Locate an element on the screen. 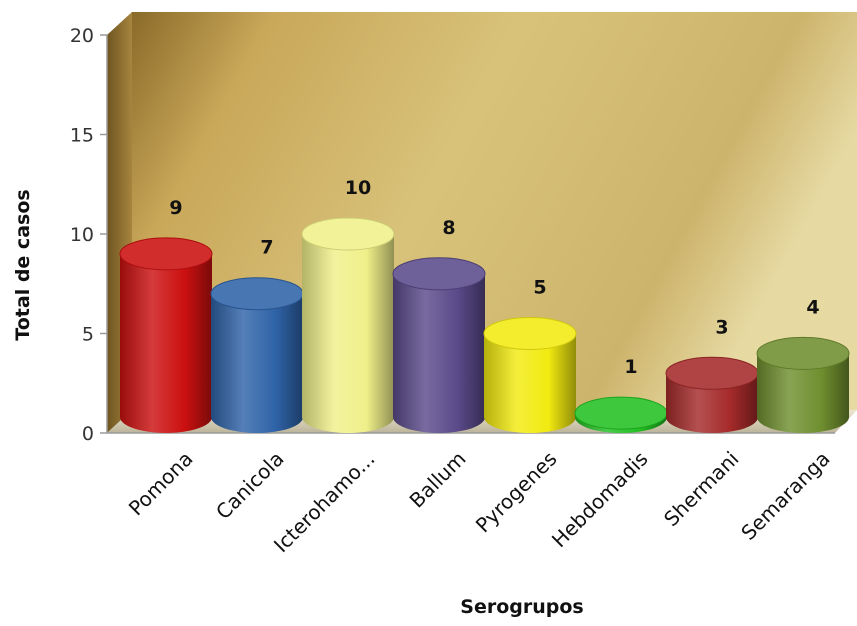 The width and height of the screenshot is (857, 626). x-tick-label: Pomona is located at coordinates (161, 484).